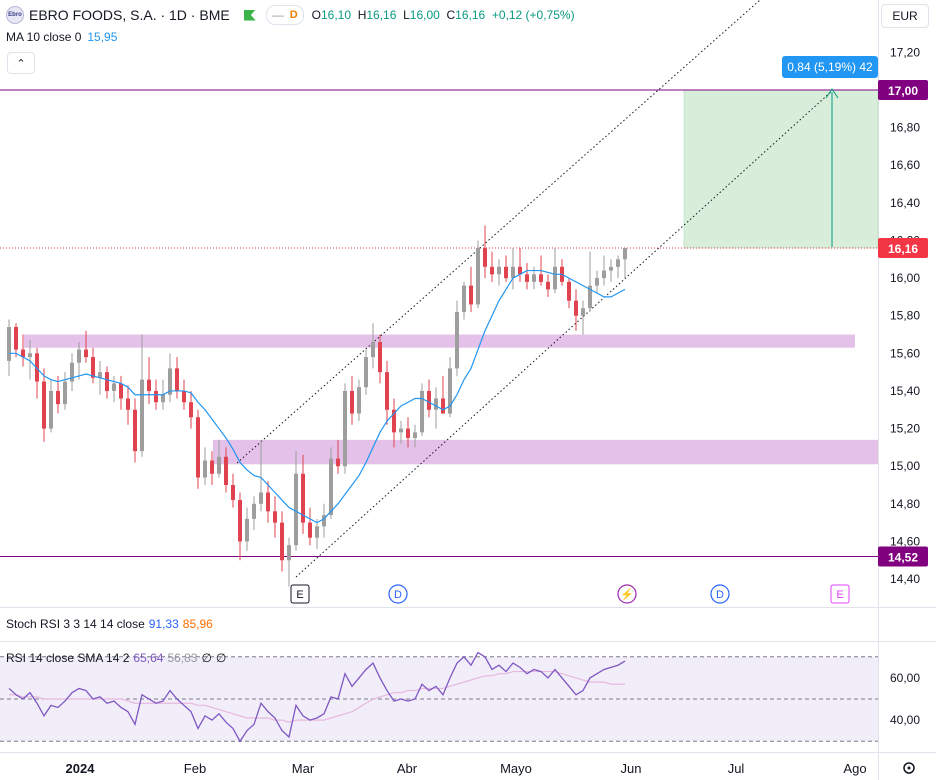  Describe the element at coordinates (903, 249) in the screenshot. I see `price-label-text: 16,16` at that location.